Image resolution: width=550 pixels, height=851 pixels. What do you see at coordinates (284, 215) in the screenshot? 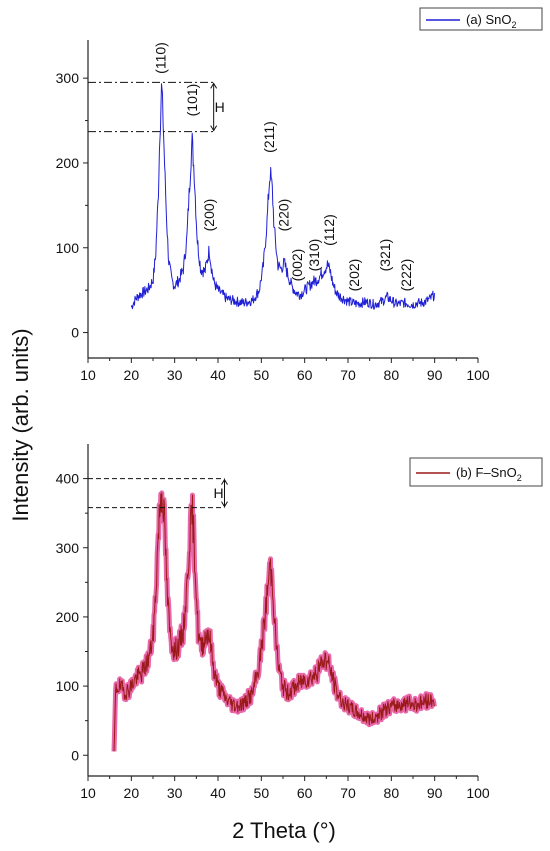
I see `peak-label: (220)` at bounding box center [284, 215].